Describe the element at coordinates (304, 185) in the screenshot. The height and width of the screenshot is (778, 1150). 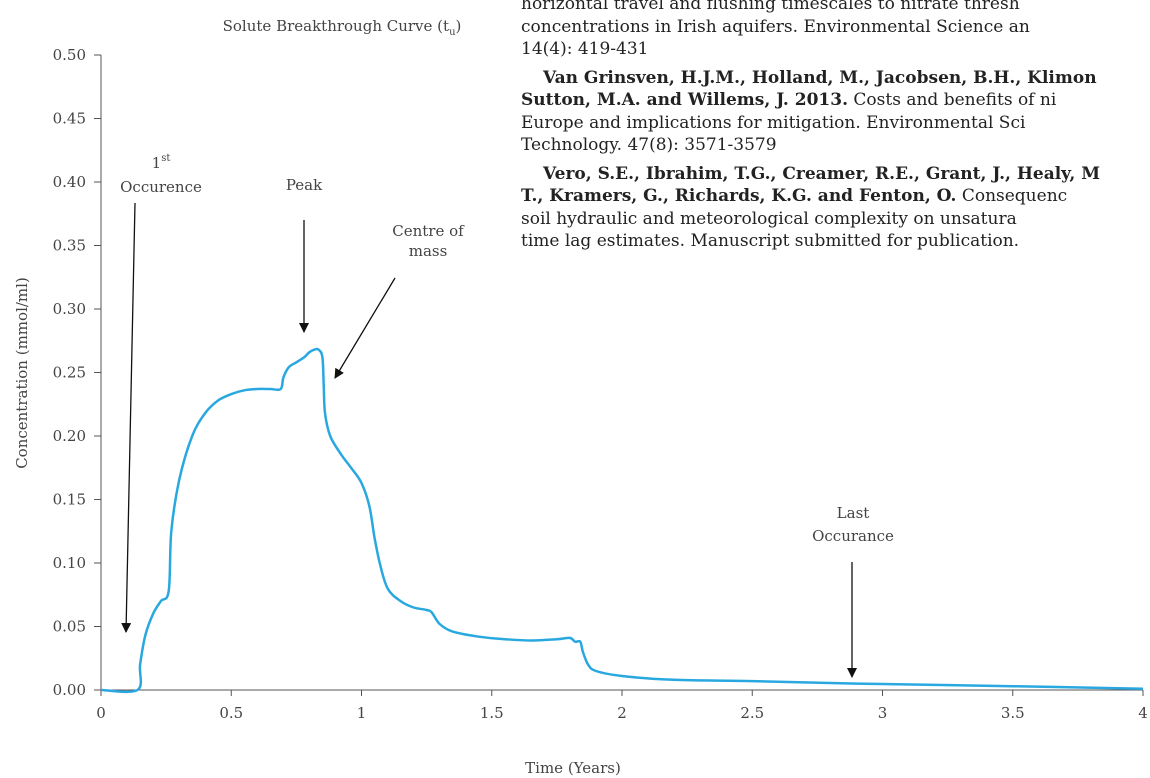
I see `annotation-label: Peak` at that location.